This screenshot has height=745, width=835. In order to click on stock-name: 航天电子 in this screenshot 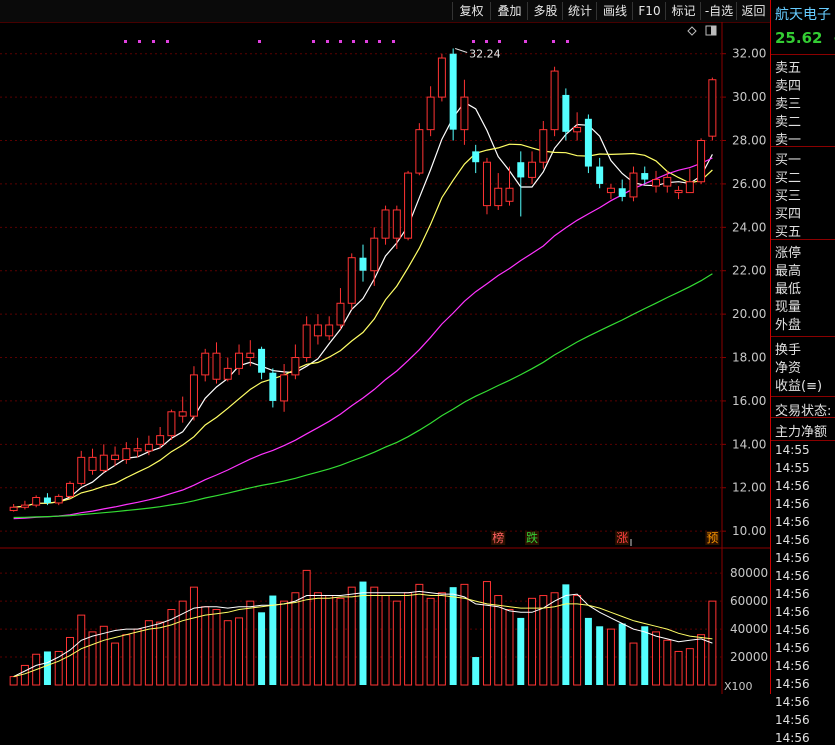, I will do `click(803, 15)`.